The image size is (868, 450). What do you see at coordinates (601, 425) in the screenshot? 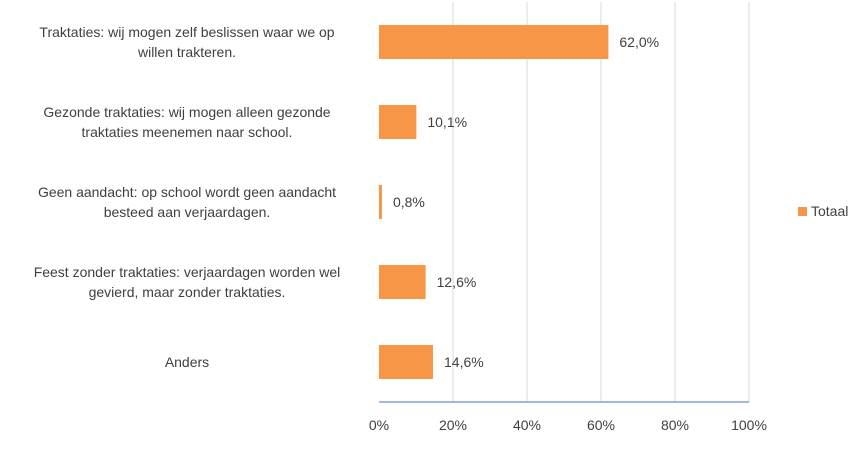
I see `x-tick-label: 60%` at bounding box center [601, 425].